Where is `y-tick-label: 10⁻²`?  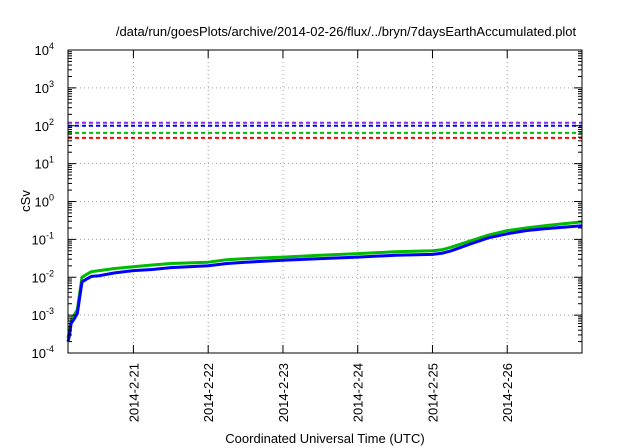
y-tick-label: 10⁻² is located at coordinates (43, 276).